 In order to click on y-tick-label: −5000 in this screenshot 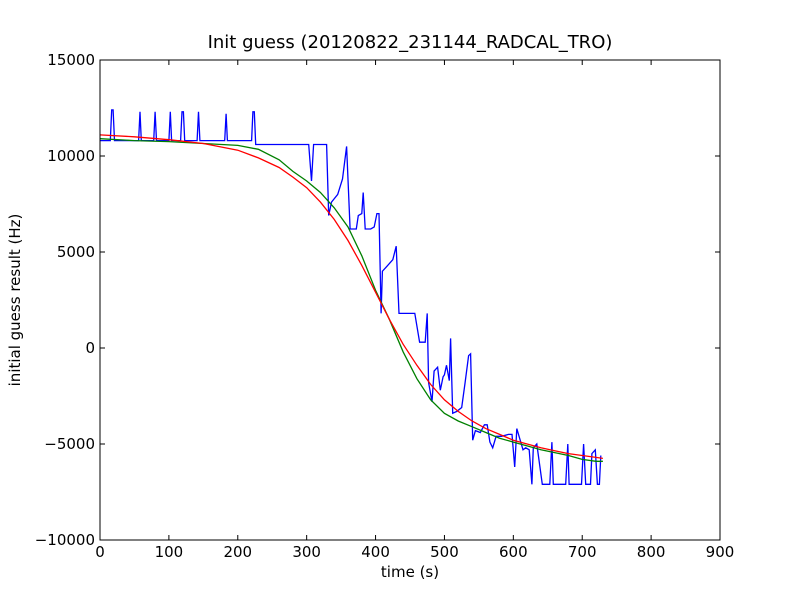, I will do `click(69, 444)`.